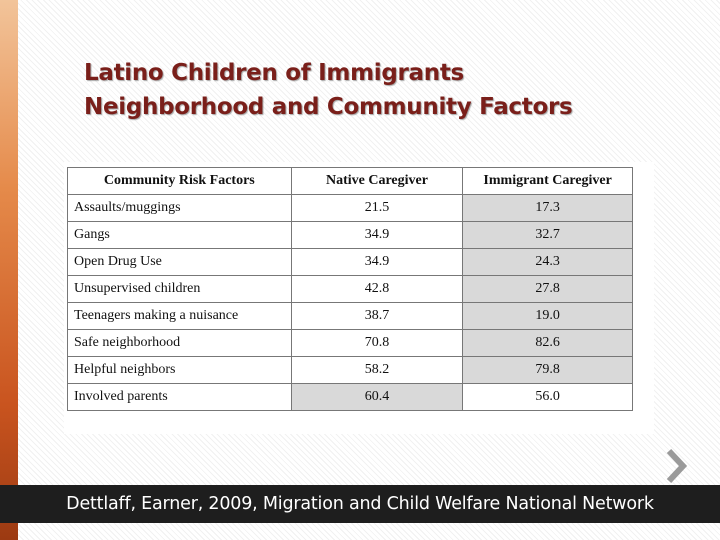 The height and width of the screenshot is (540, 720). What do you see at coordinates (547, 397) in the screenshot?
I see `immigrant-value-cell: 56.0` at bounding box center [547, 397].